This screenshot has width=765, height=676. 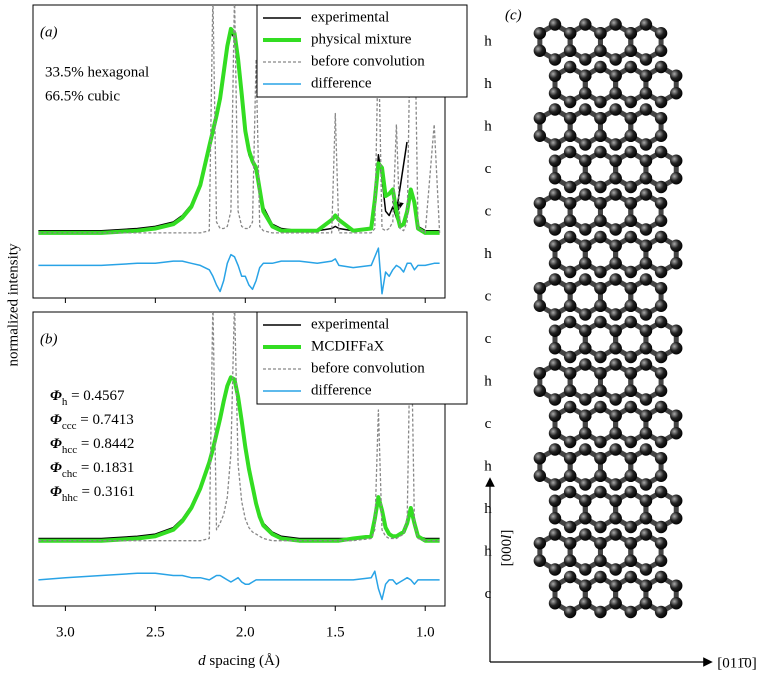 What do you see at coordinates (69, 426) in the screenshot?
I see `parameter-subscript: ccc` at bounding box center [69, 426].